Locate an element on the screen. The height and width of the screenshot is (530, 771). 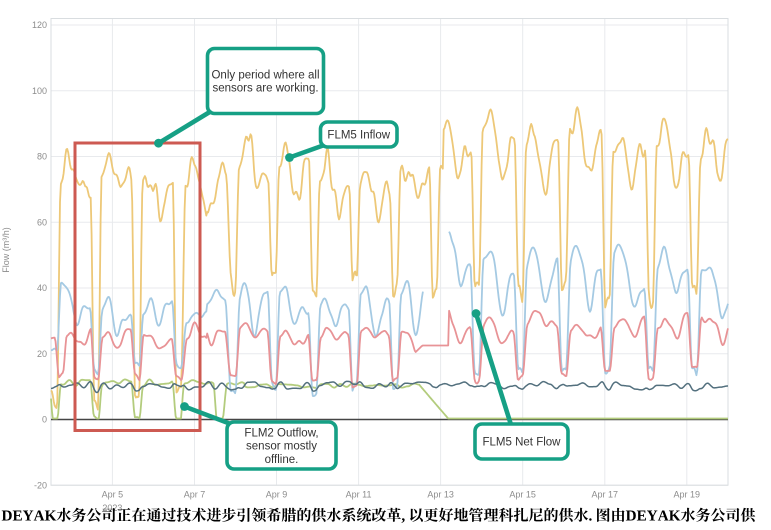
svg-text: 60 is located at coordinates (42, 223).